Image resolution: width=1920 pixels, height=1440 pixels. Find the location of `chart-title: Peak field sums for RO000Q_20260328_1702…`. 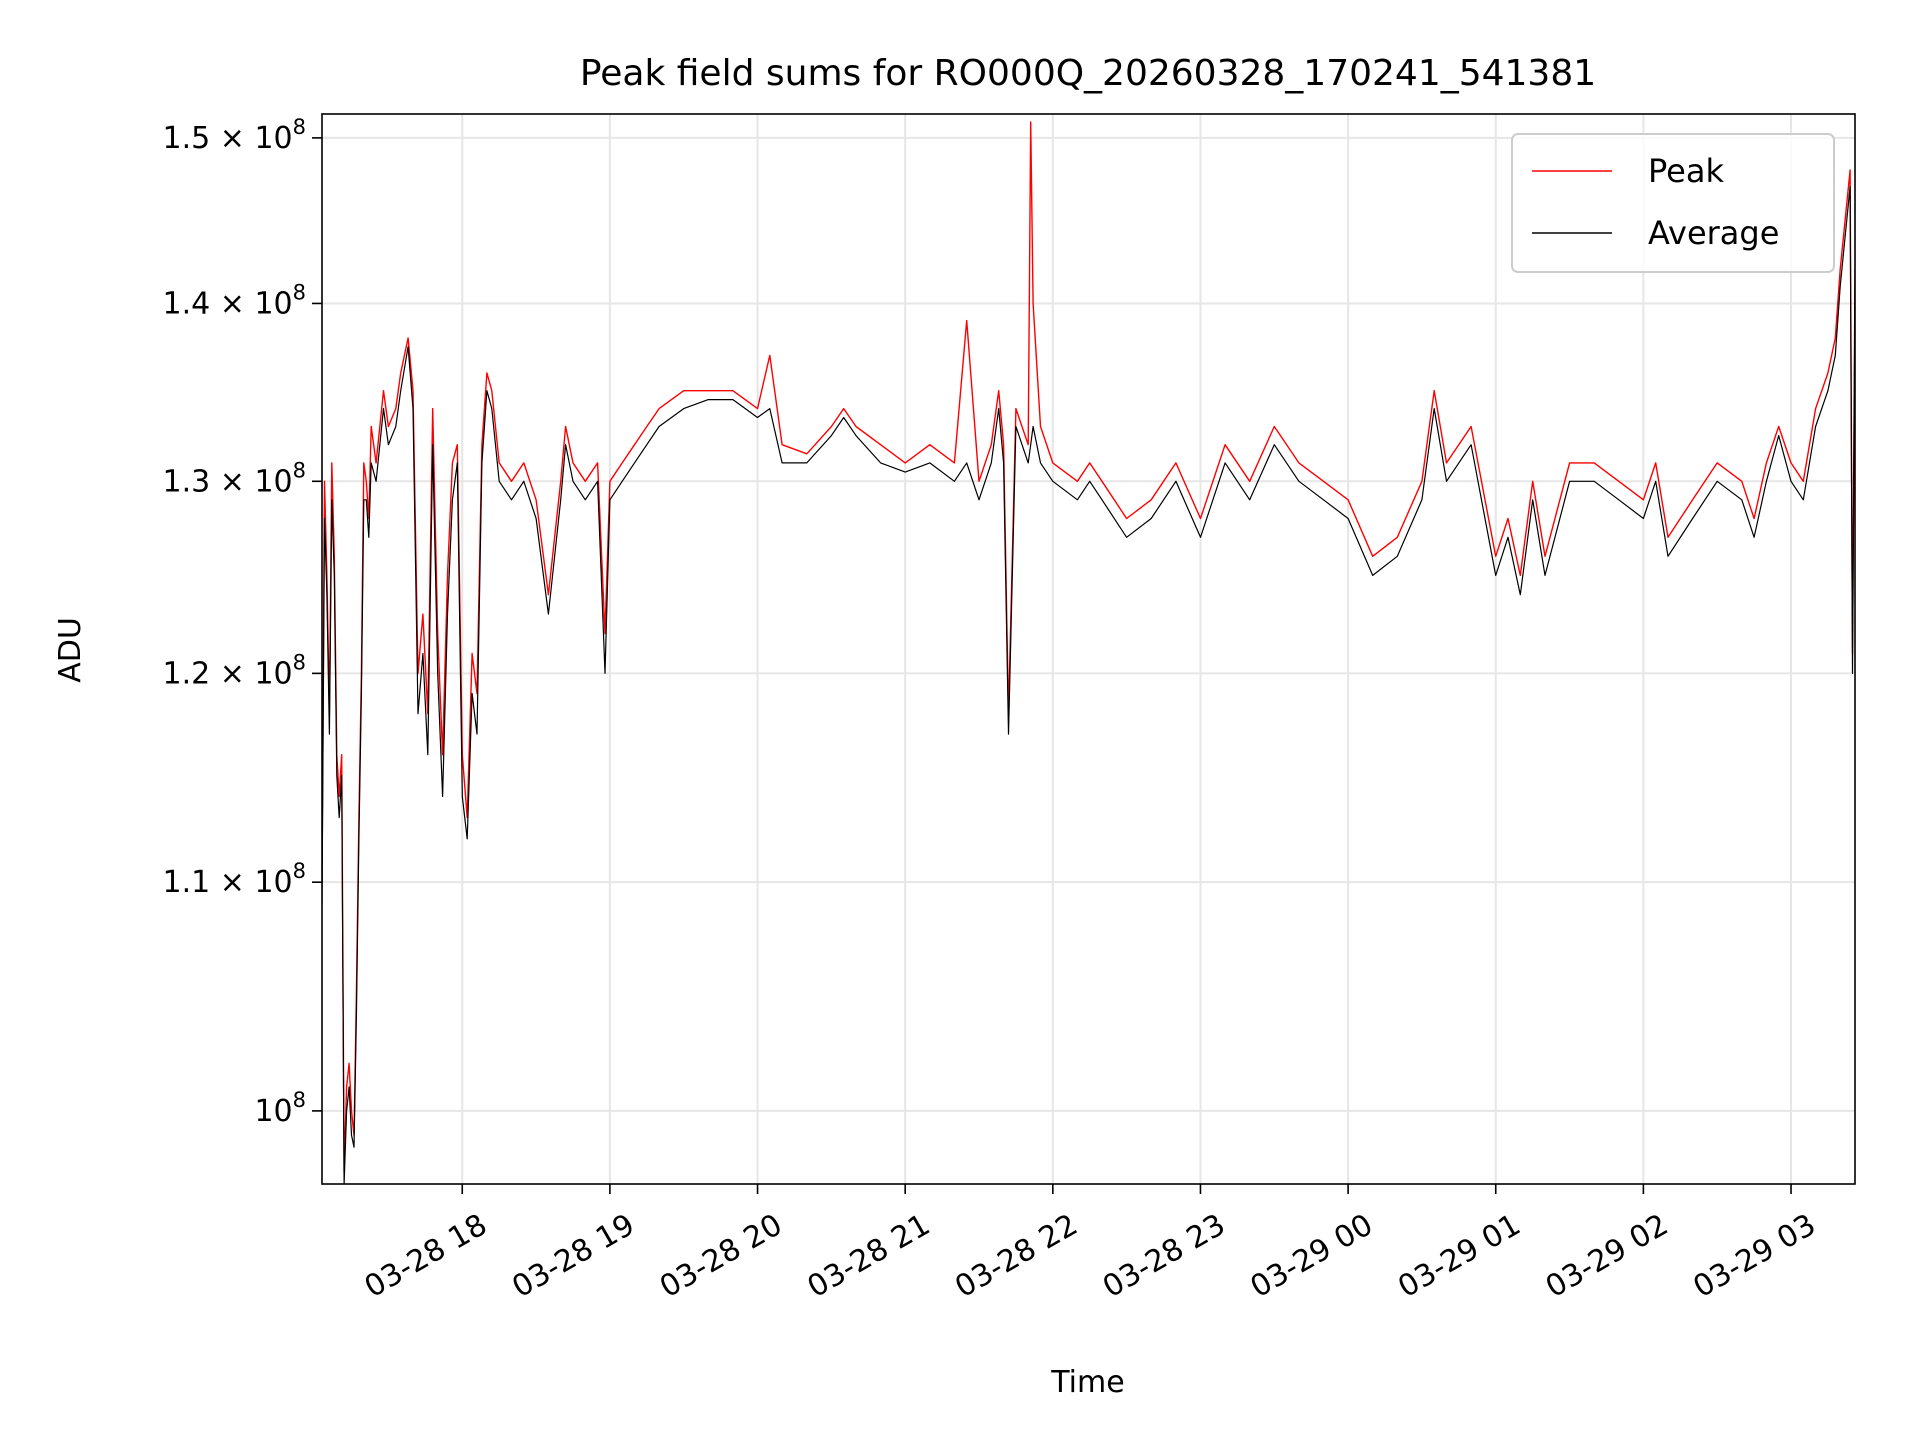

chart-title: Peak field sums for RO000Q_20260328_1702… is located at coordinates (1088, 73).